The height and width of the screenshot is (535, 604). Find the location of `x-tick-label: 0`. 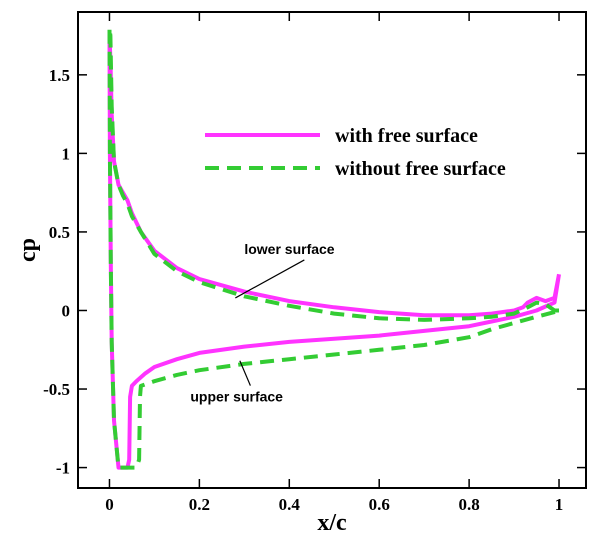

x-tick-label: 0 is located at coordinates (109, 504).